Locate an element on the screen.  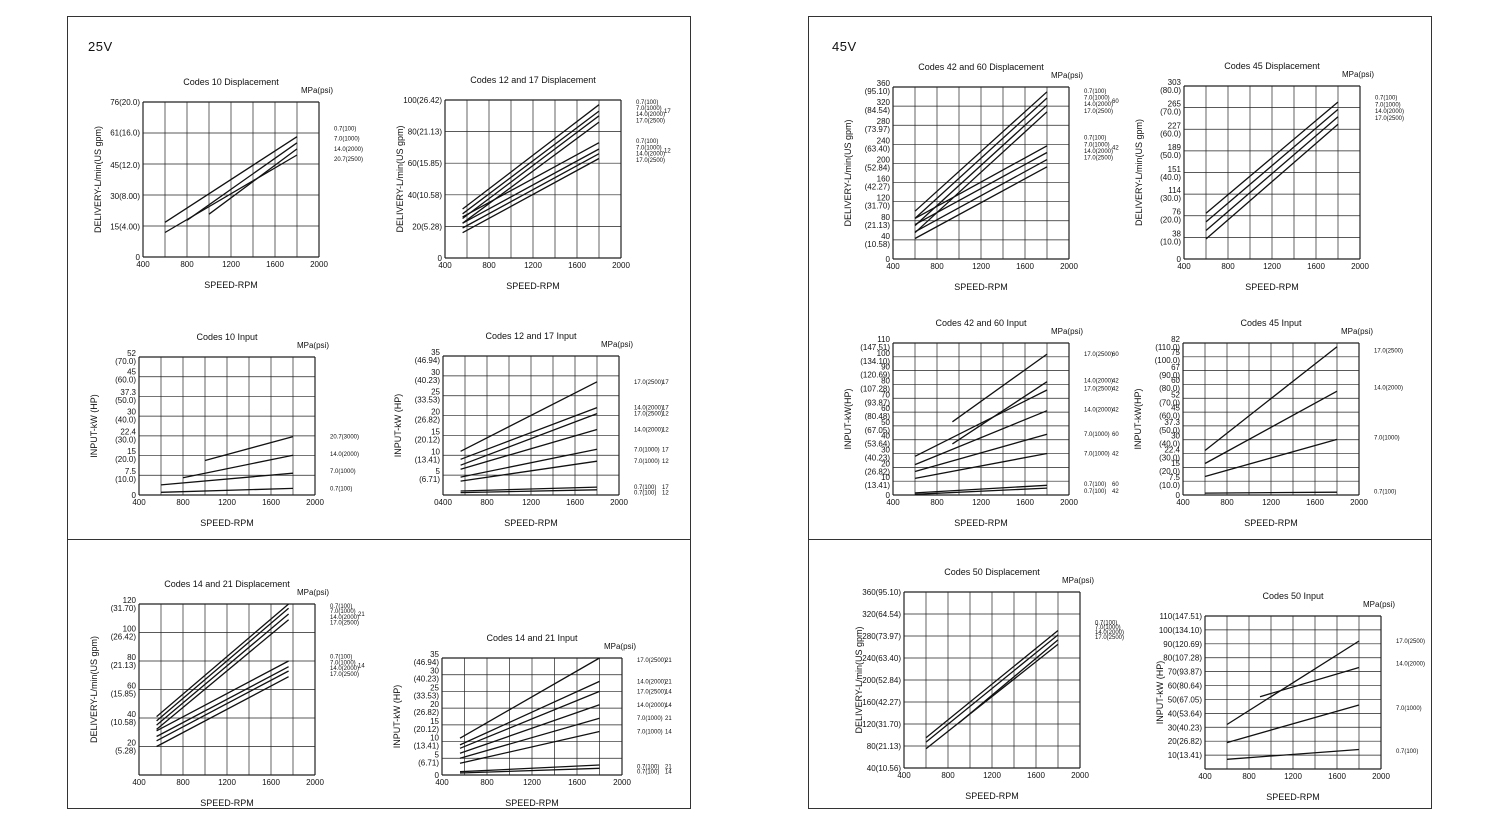
y-tick-label: 15(4.00) is located at coordinates (125, 226).